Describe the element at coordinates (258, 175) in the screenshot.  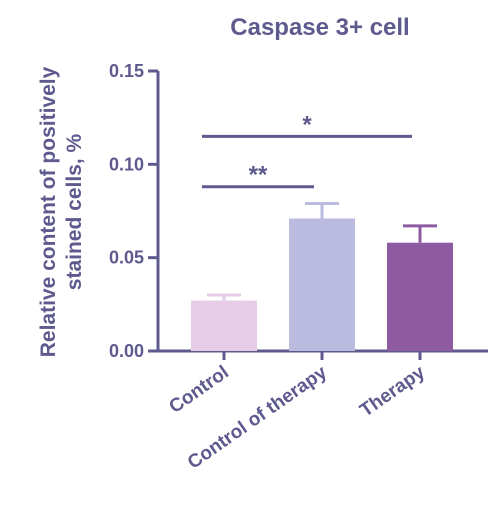
I see `significance-label: **` at that location.